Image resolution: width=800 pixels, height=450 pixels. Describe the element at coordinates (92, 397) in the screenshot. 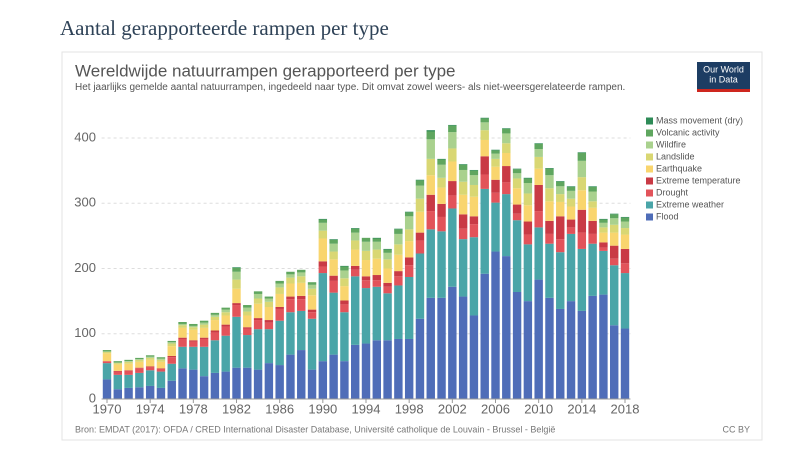

I see `y-tick-label: 0` at that location.